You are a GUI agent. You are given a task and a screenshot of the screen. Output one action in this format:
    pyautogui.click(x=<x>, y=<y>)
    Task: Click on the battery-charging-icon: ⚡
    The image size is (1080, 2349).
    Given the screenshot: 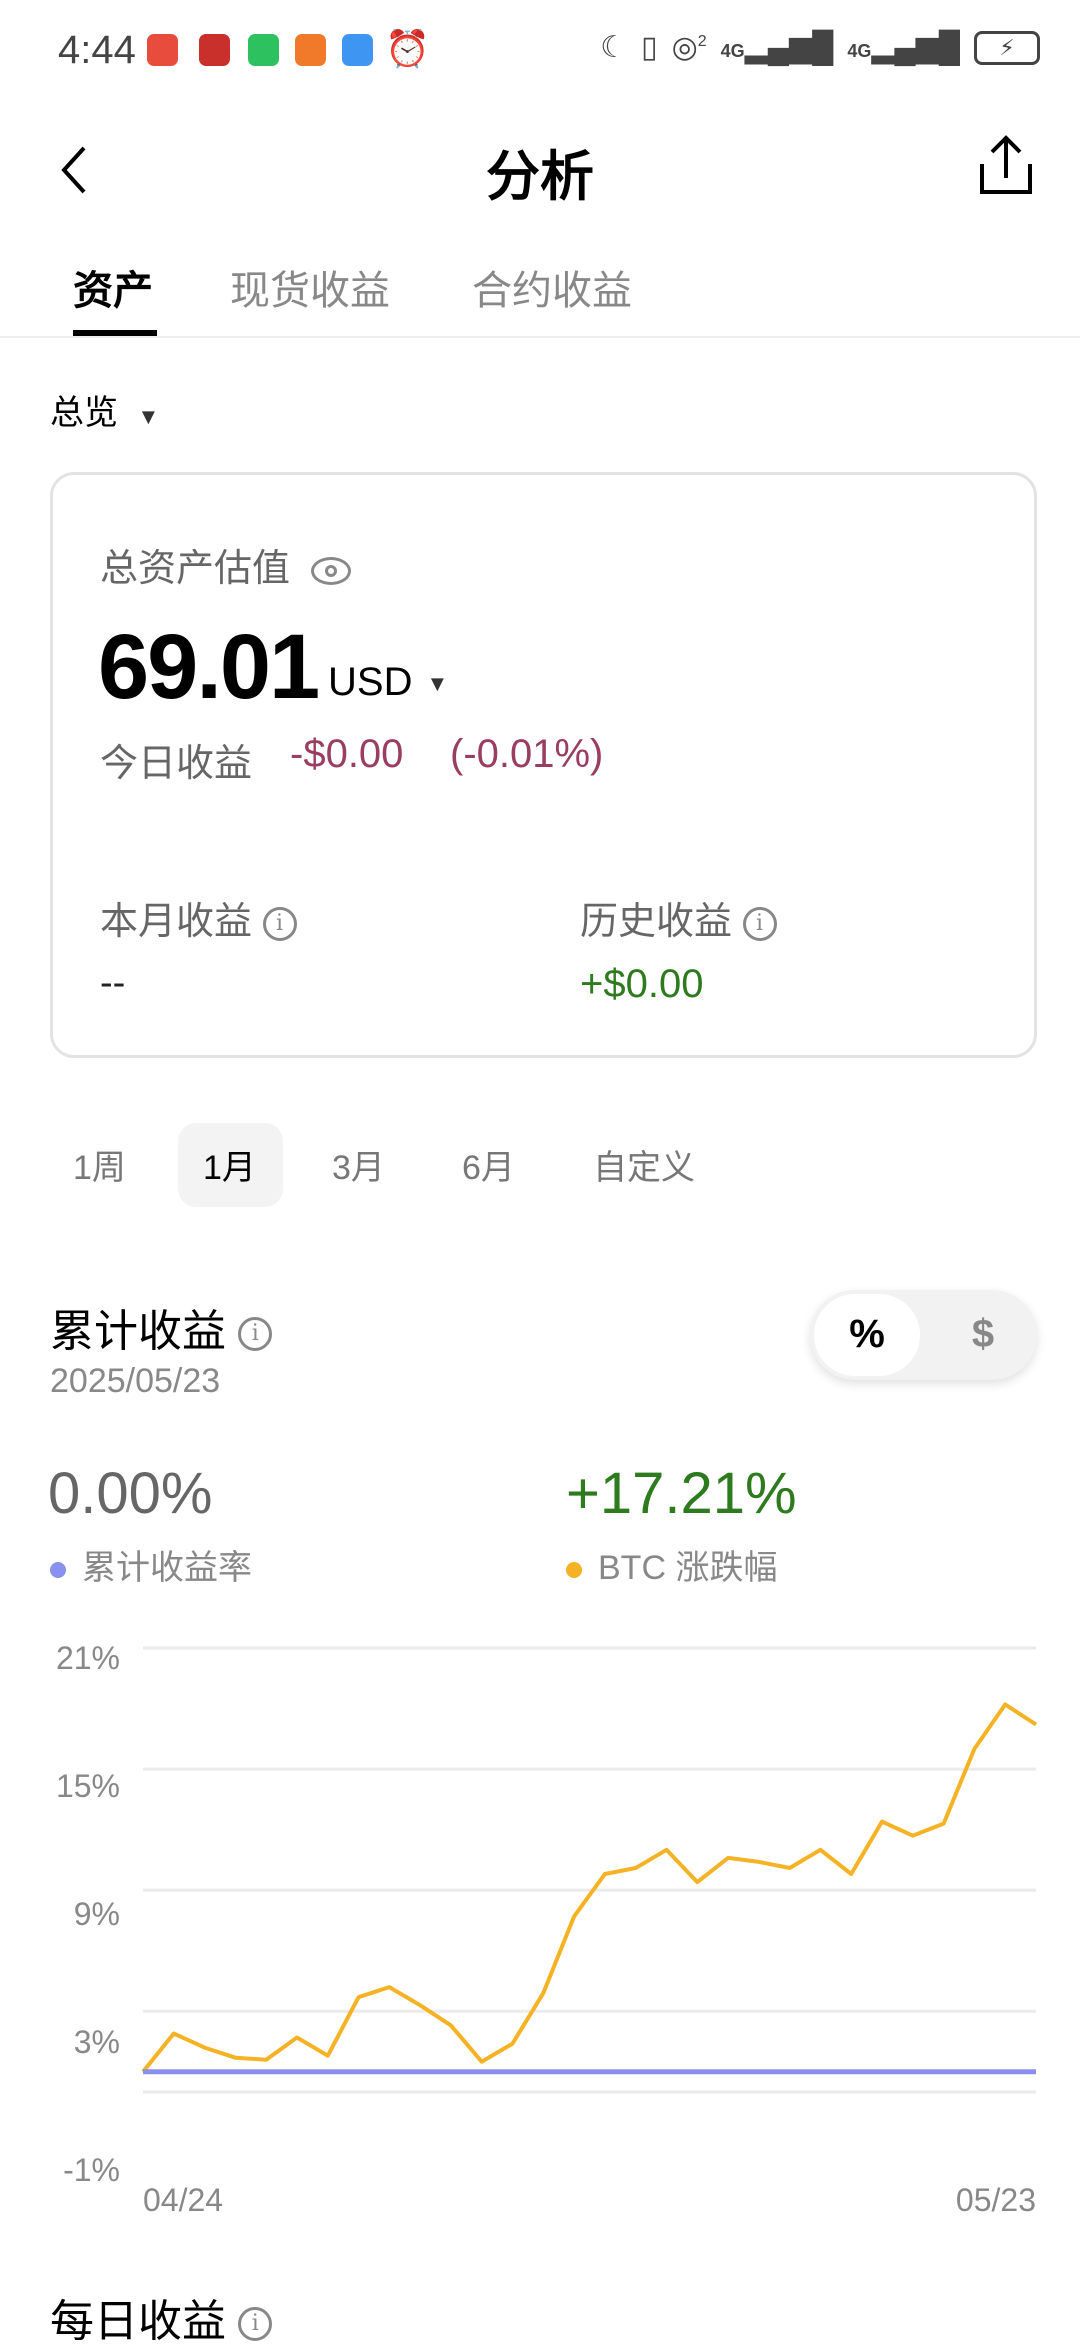 What is the action you would take?
    pyautogui.click(x=1007, y=47)
    